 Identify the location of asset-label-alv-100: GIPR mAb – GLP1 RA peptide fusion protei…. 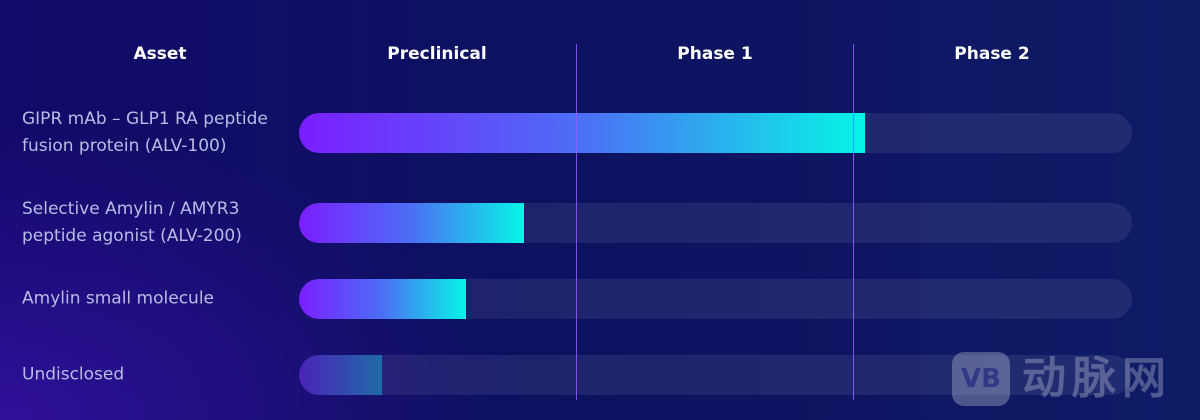
(145, 132).